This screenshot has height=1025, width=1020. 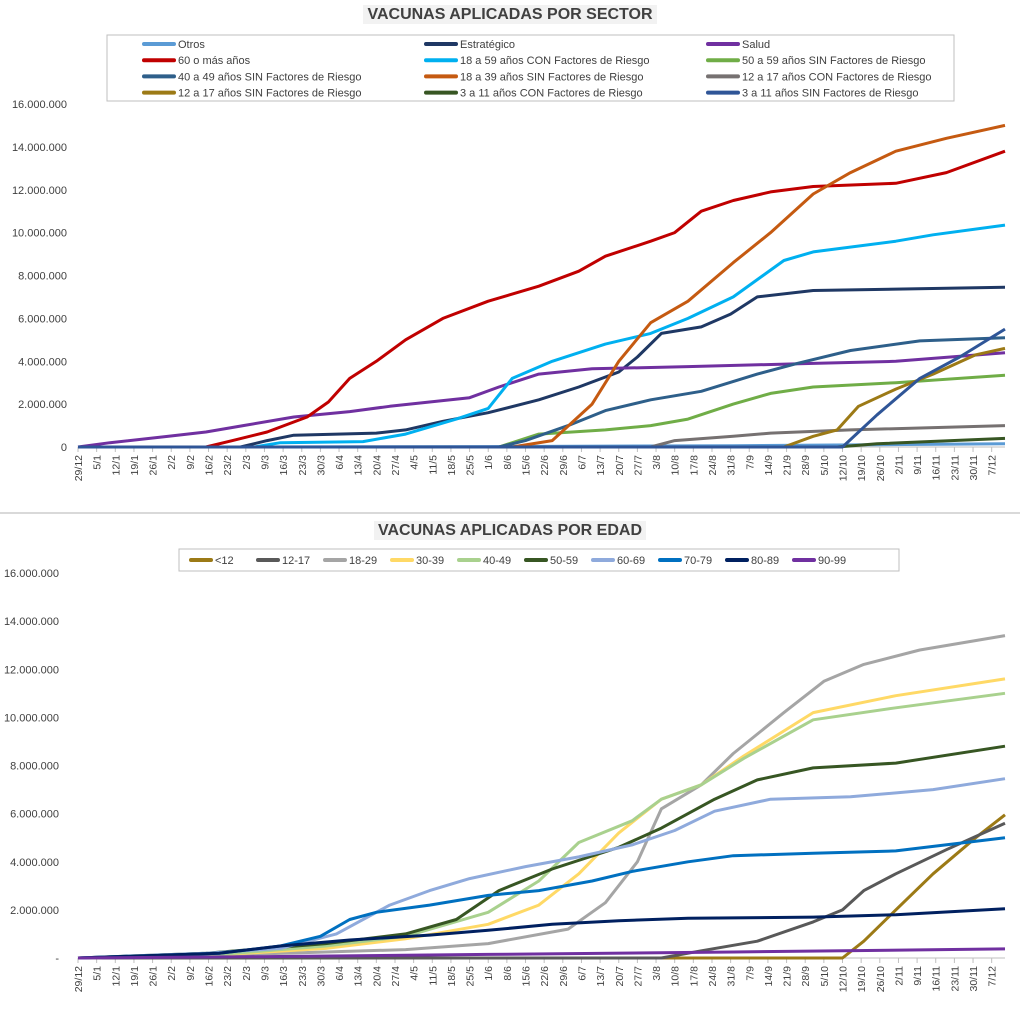 What do you see at coordinates (530, 68) in the screenshot?
I see `legend-box` at bounding box center [530, 68].